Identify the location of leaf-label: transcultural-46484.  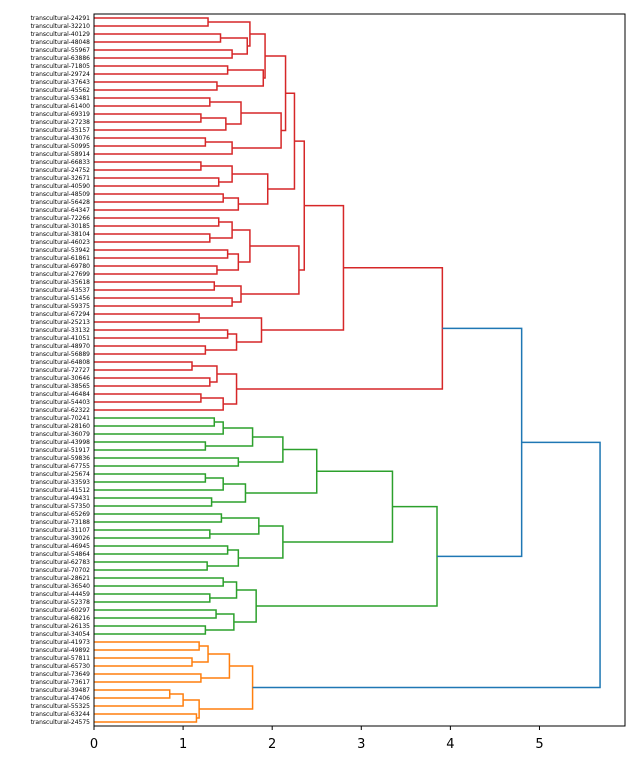
(61, 394).